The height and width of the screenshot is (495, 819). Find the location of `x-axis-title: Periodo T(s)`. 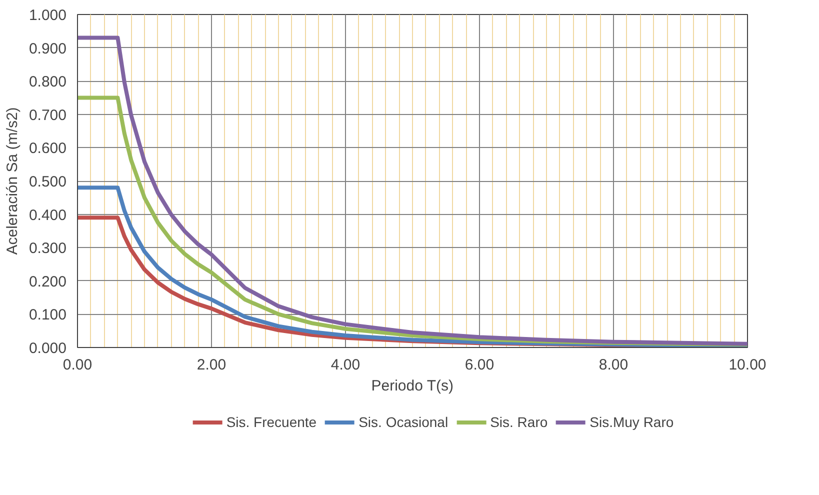

x-axis-title: Periodo T(s) is located at coordinates (412, 386).